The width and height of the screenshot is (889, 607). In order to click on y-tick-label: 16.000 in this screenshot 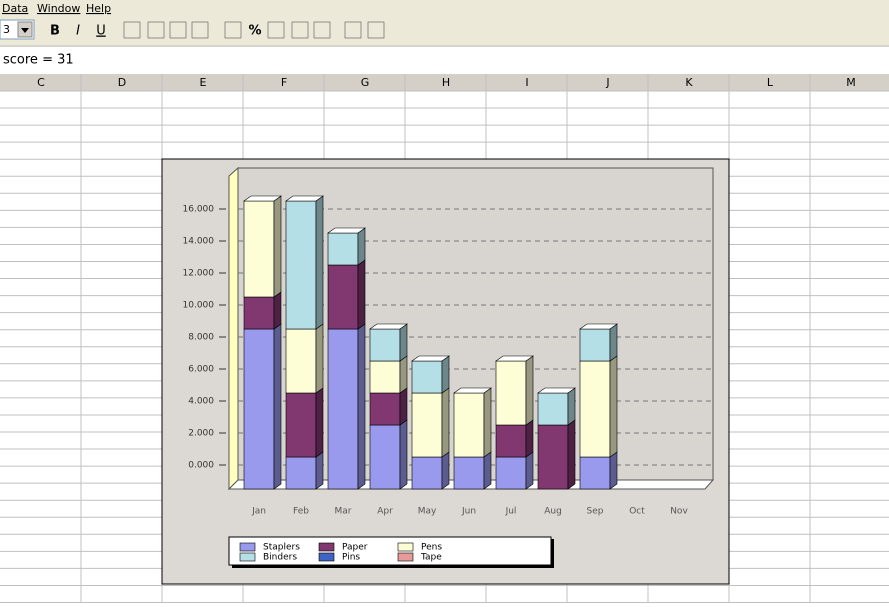, I will do `click(199, 210)`.